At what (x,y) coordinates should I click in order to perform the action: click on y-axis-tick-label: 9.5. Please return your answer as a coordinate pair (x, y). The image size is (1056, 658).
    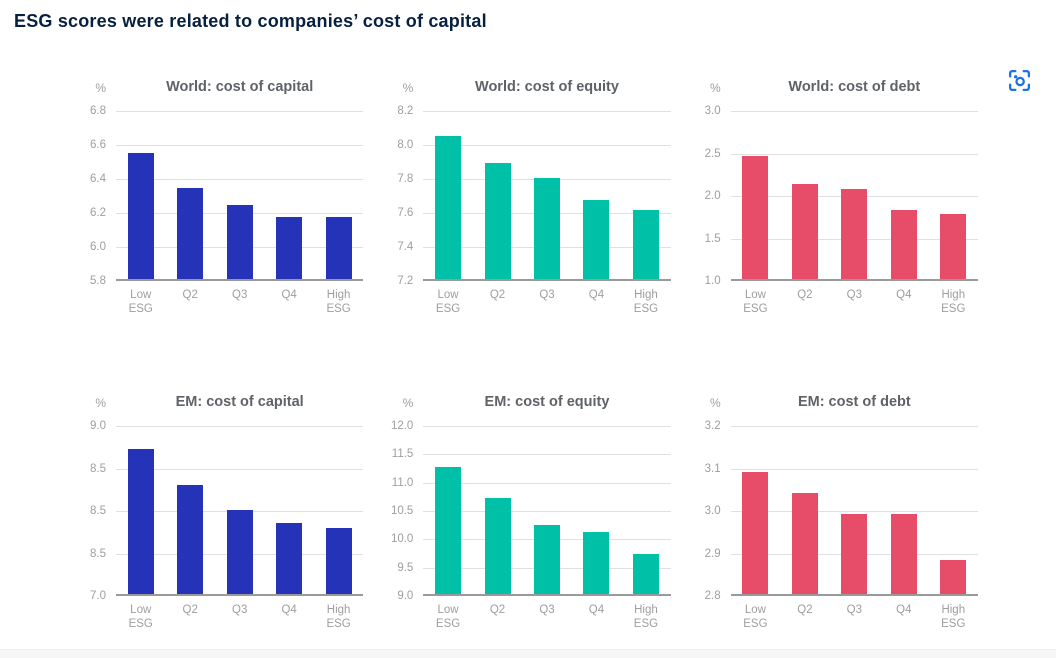
    Looking at the image, I should click on (405, 567).